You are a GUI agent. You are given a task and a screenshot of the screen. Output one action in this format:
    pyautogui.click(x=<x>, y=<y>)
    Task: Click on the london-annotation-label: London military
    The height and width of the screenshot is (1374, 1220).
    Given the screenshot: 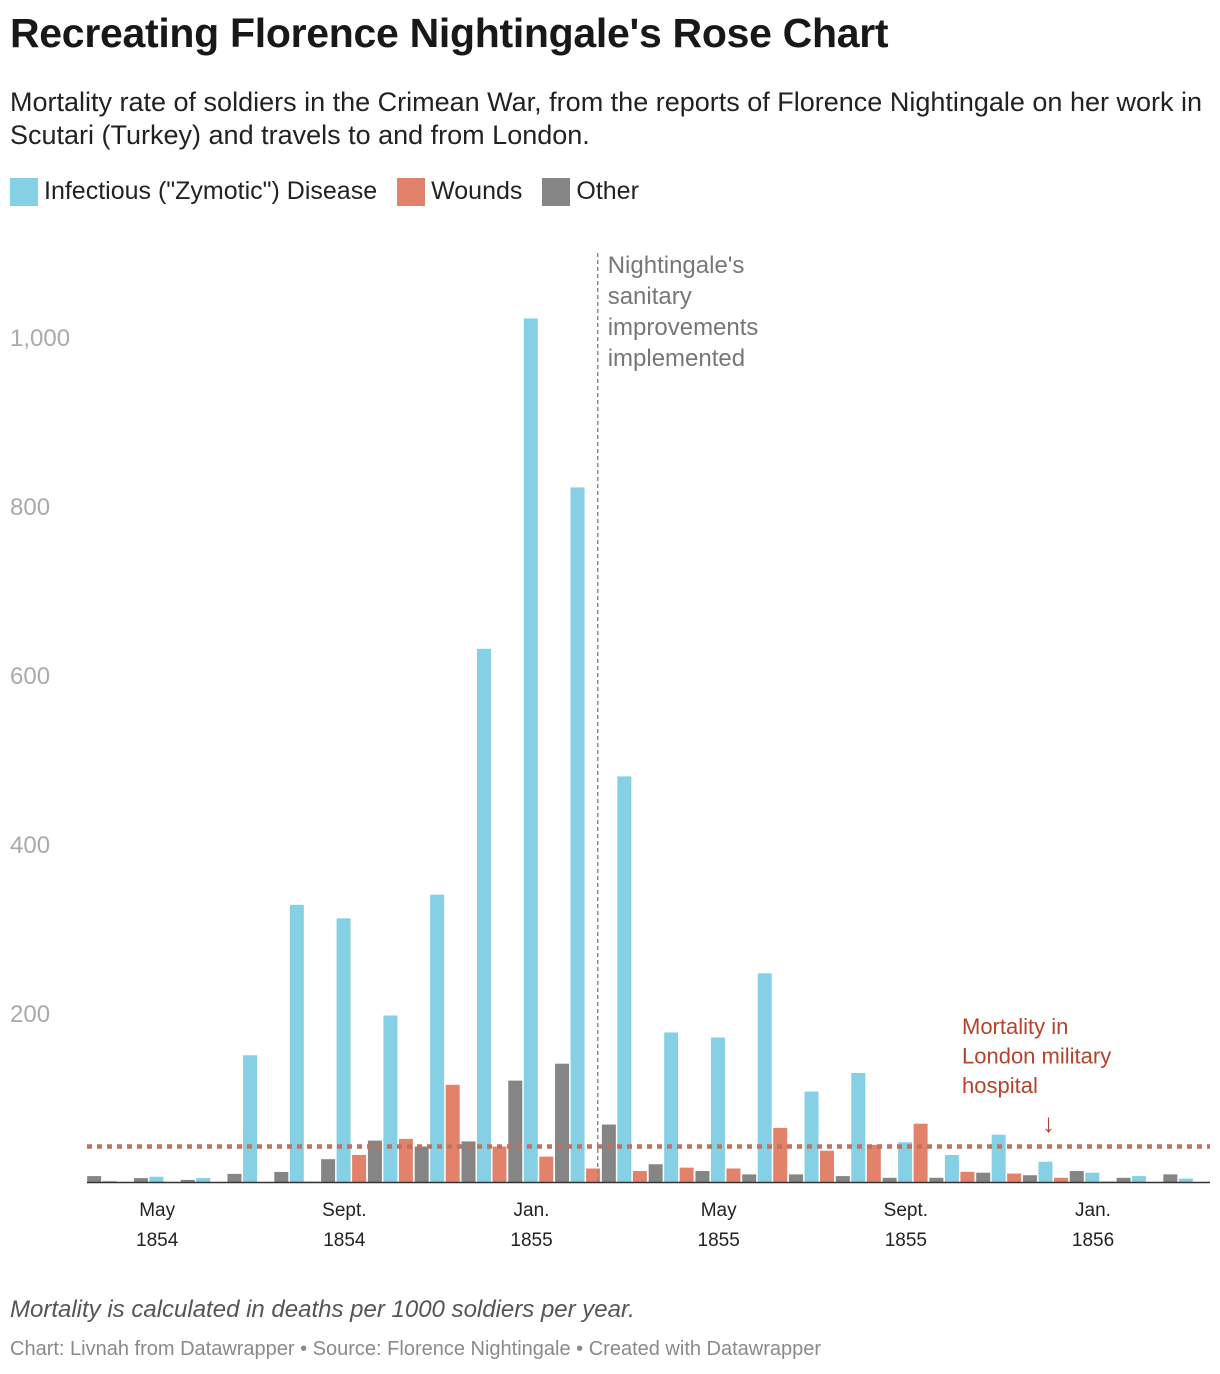 What is the action you would take?
    pyautogui.click(x=1036, y=1056)
    